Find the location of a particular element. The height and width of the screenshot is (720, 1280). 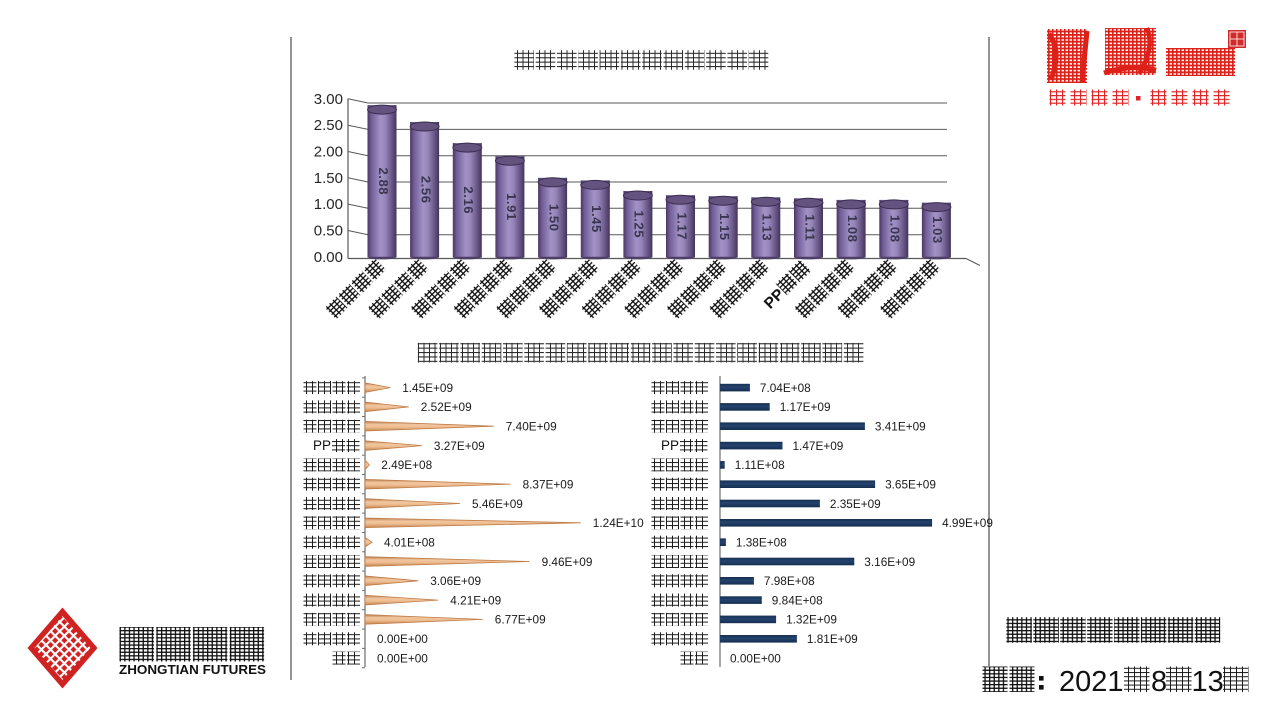

svg-text: 1.47E+09 is located at coordinates (818, 446).